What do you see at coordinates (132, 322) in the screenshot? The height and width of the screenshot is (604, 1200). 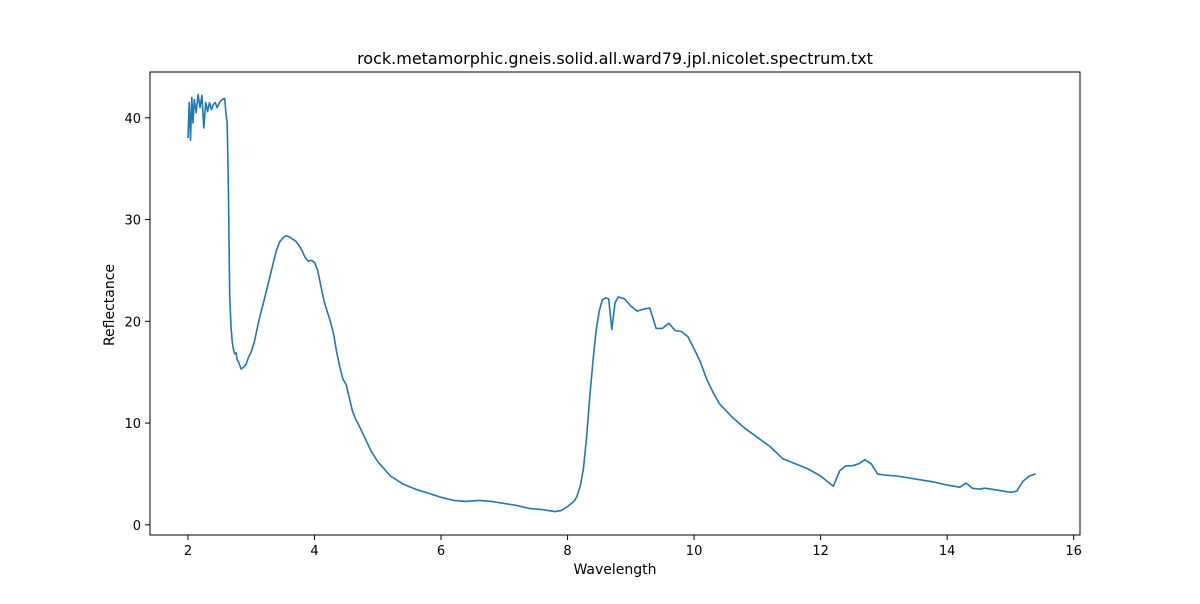 I see `y-tick-label: 20` at bounding box center [132, 322].